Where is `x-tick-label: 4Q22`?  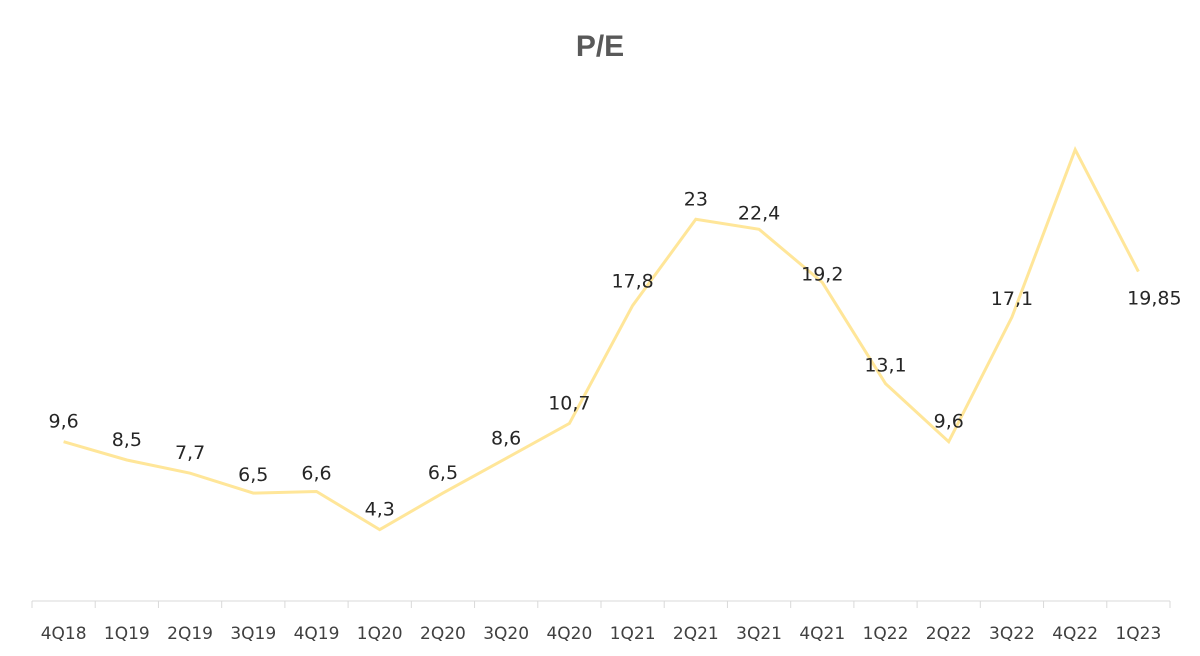
x-tick-label: 4Q22 is located at coordinates (1075, 634).